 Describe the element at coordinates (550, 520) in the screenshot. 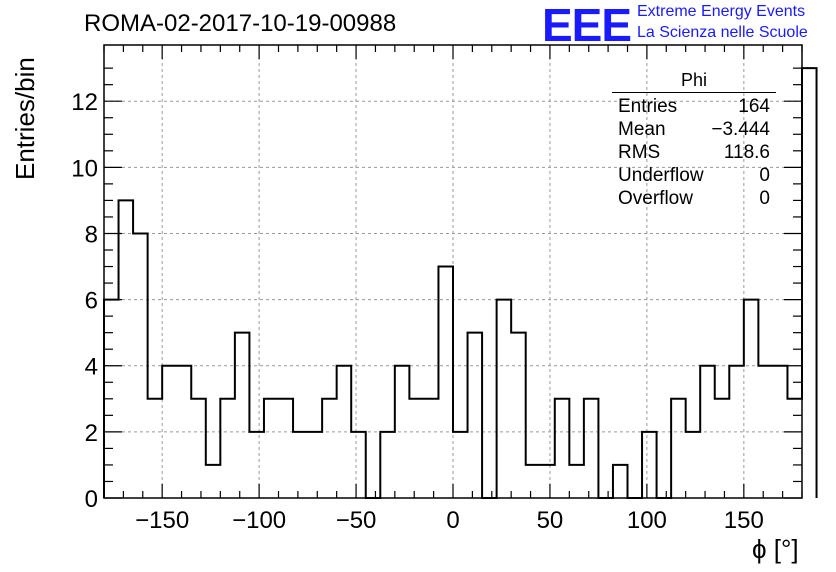

I see `x-tick-label: 50` at that location.